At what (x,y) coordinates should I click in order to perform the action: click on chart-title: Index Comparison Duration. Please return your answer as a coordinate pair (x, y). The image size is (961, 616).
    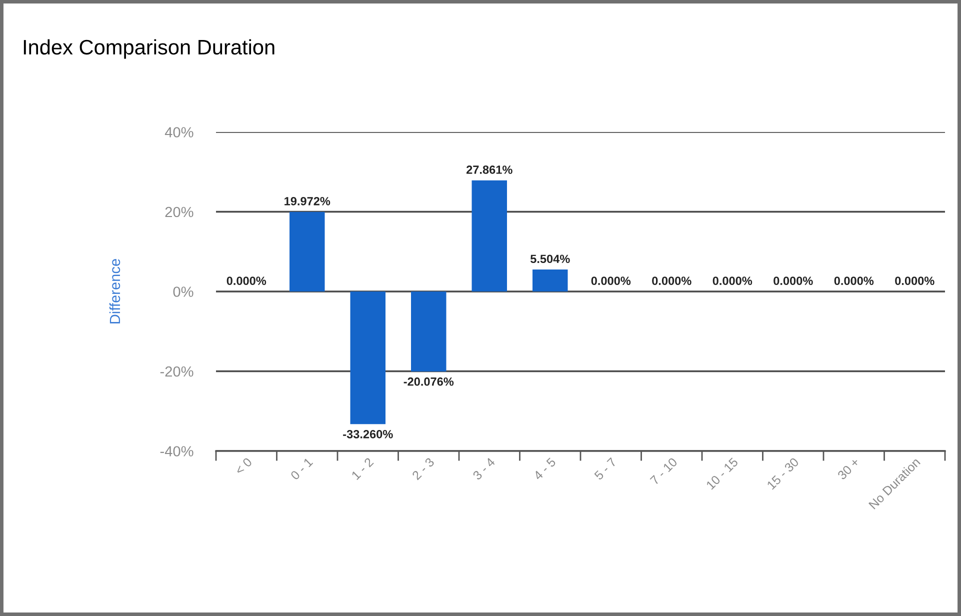
    Looking at the image, I should click on (149, 49).